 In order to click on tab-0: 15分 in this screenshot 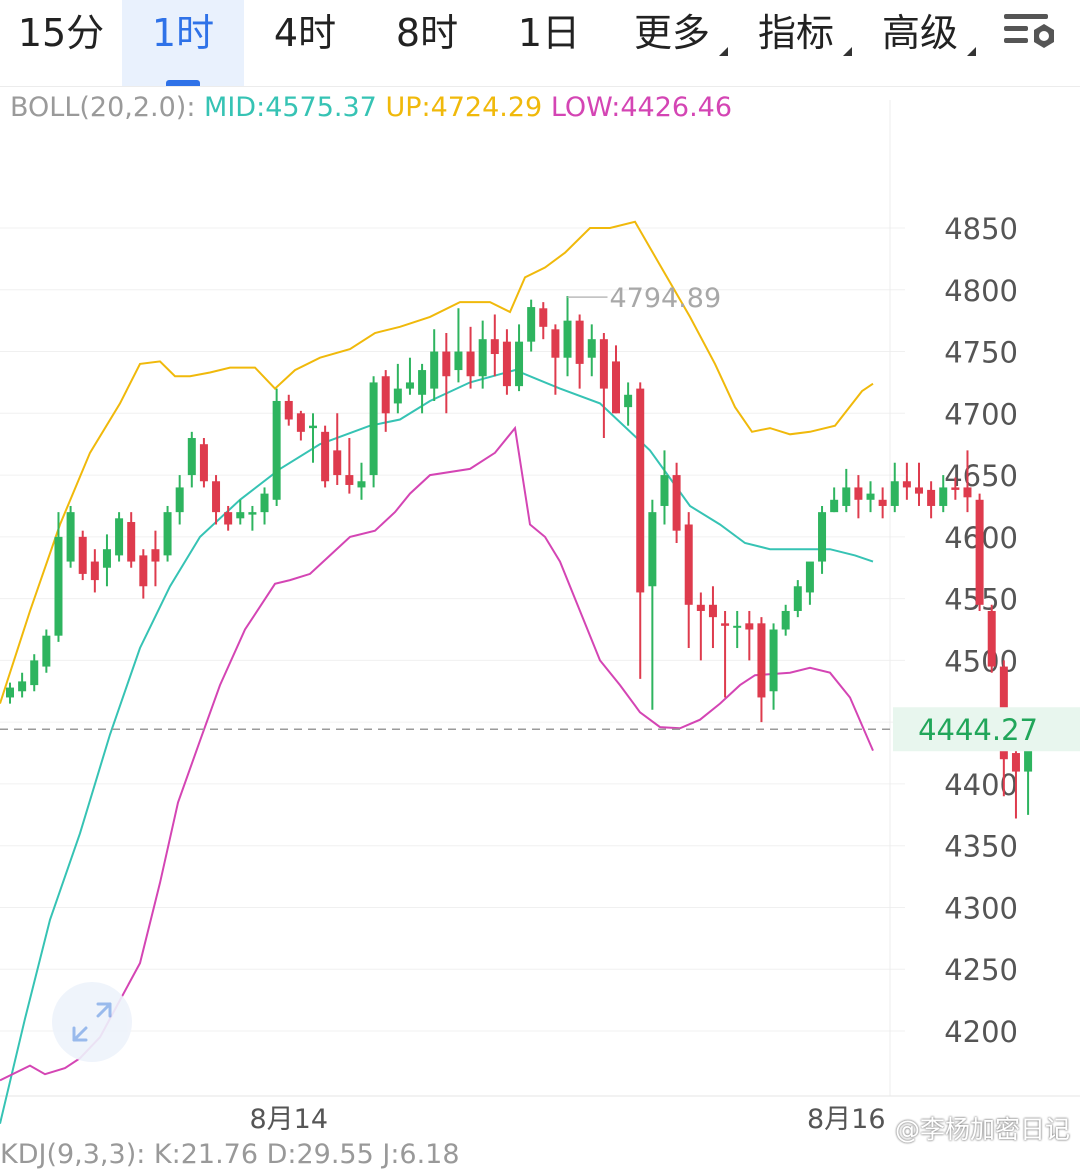, I will do `click(61, 43)`.